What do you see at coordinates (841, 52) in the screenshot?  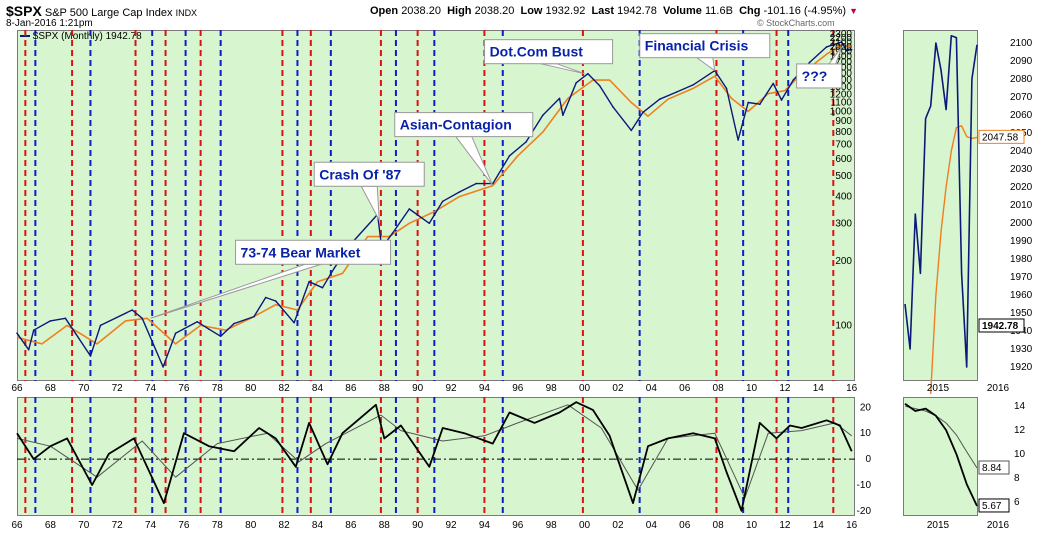 I see `y-tick-label: 1900` at bounding box center [841, 52].